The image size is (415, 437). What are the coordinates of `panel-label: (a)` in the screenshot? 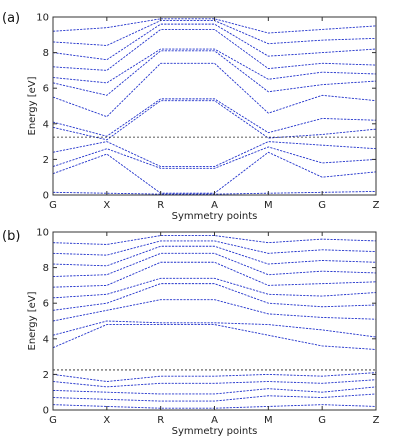 It's located at (11, 18).